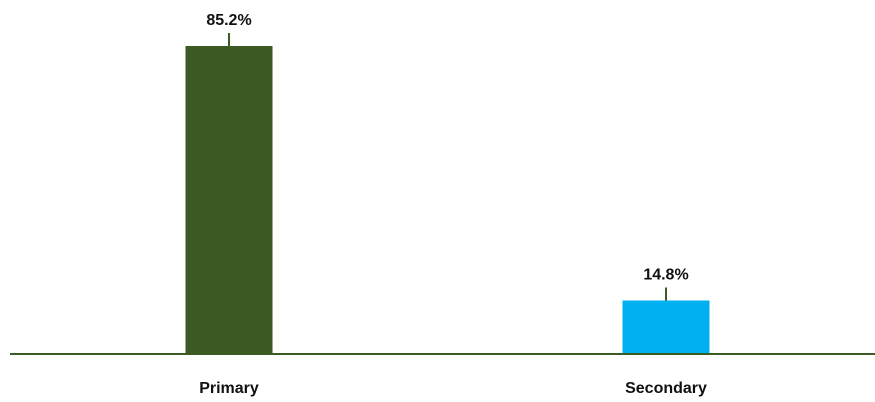 This screenshot has height=402, width=875. Describe the element at coordinates (665, 274) in the screenshot. I see `data-label-secondary: 14.8%` at that location.